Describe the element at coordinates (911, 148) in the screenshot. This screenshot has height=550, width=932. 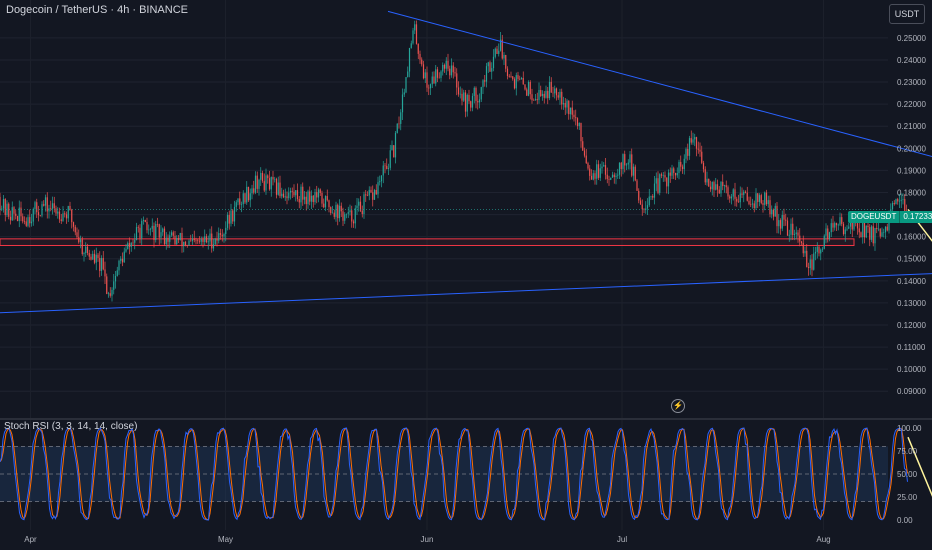
I see `price-tick-label: 0.20000` at that location.